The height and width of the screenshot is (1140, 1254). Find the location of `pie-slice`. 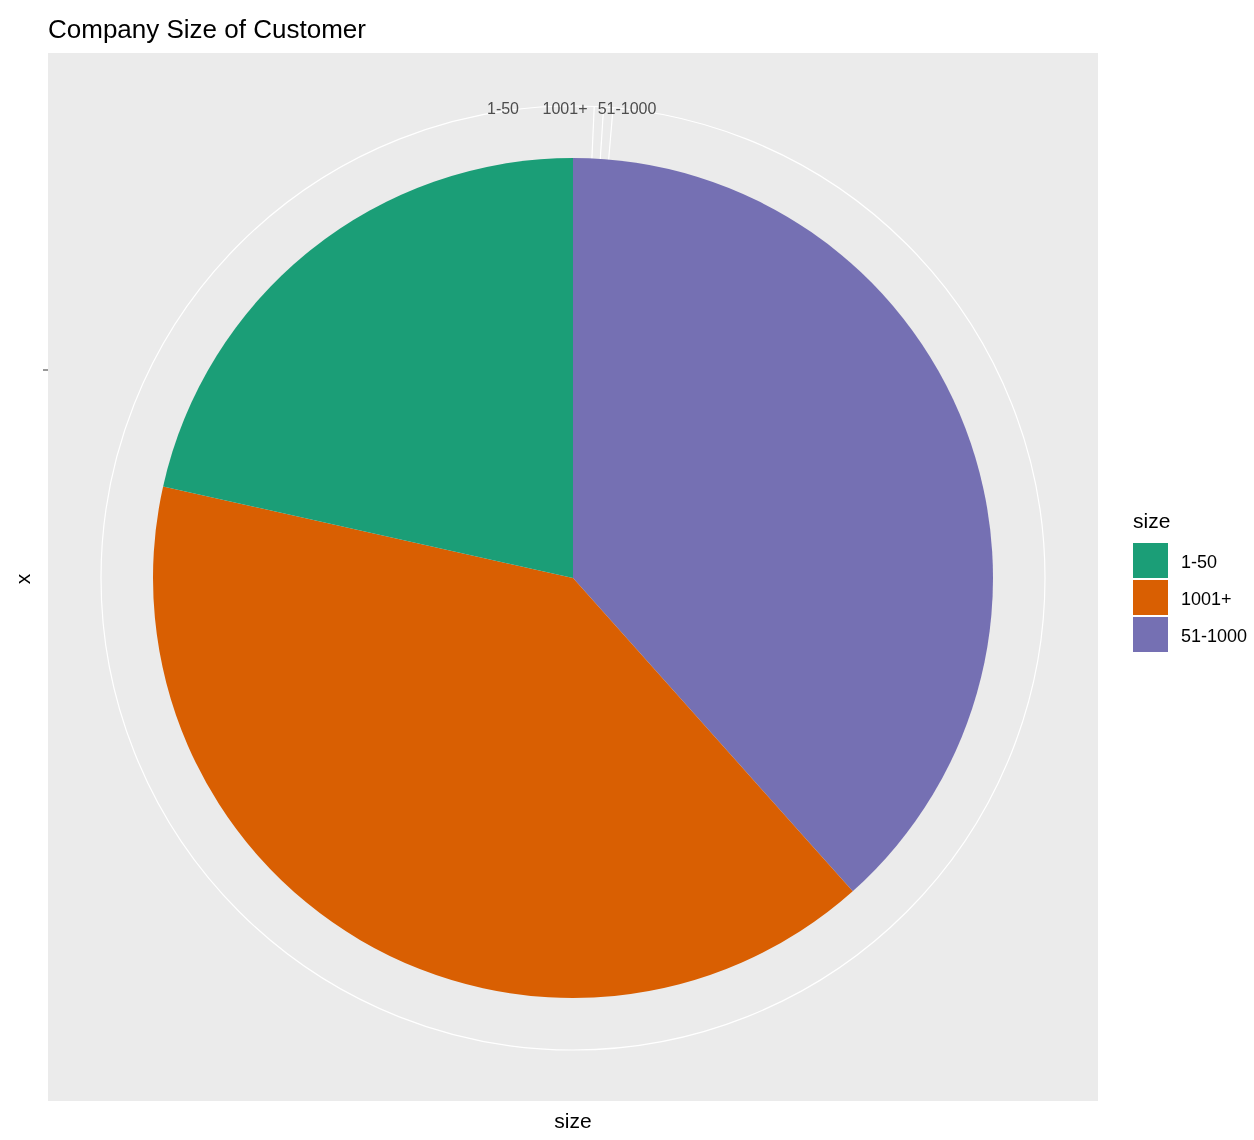

pie-slice is located at coordinates (368, 368).